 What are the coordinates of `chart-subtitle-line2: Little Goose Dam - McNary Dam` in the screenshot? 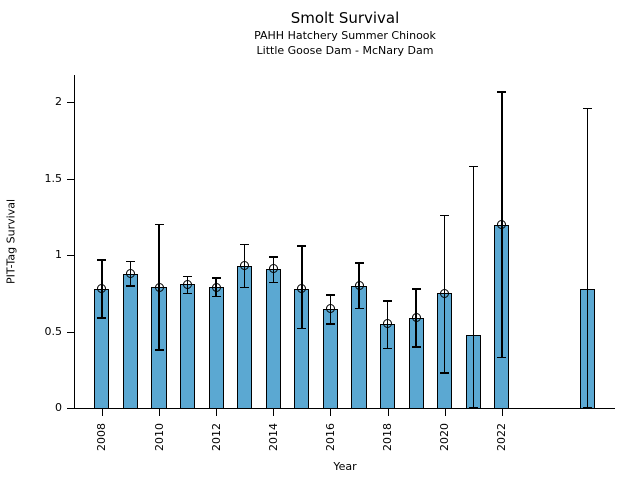 It's located at (345, 50).